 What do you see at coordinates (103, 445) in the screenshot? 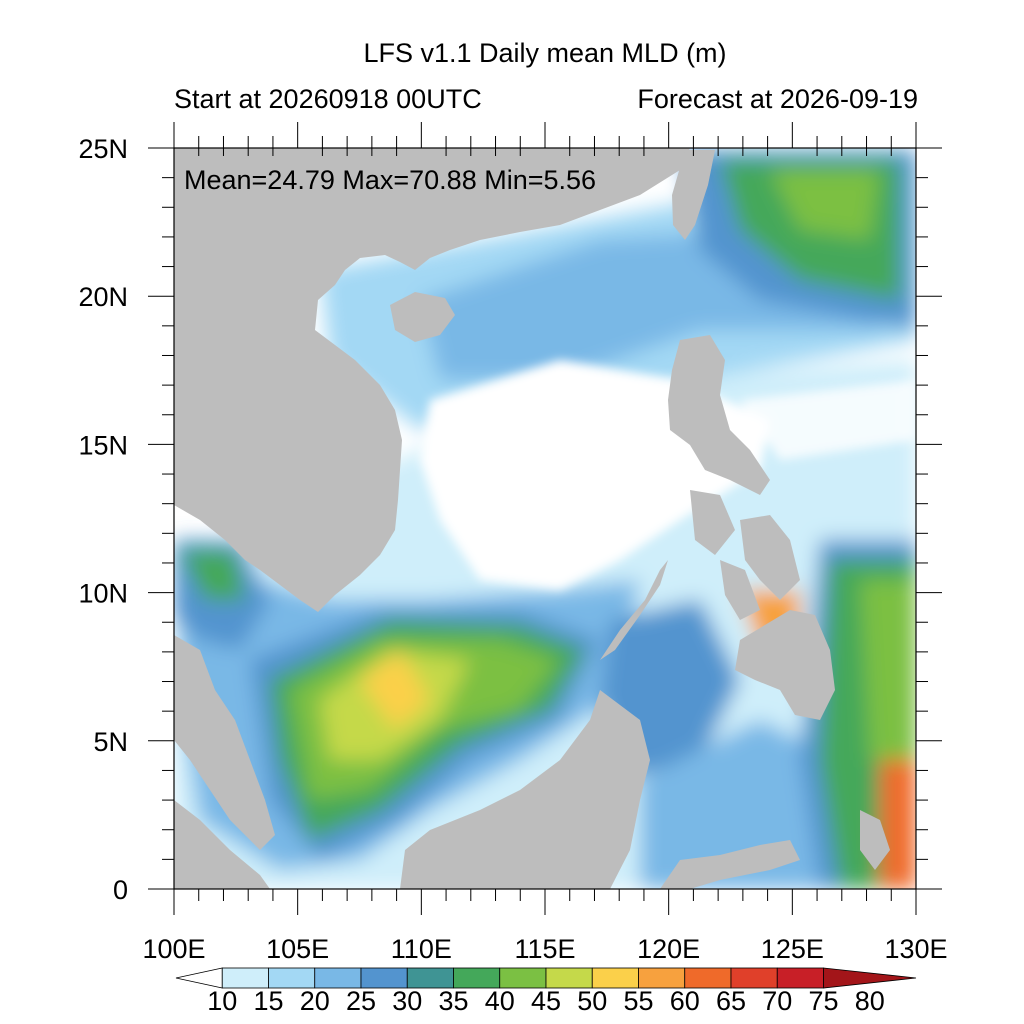
I see `y-tick-label: 15N` at bounding box center [103, 445].